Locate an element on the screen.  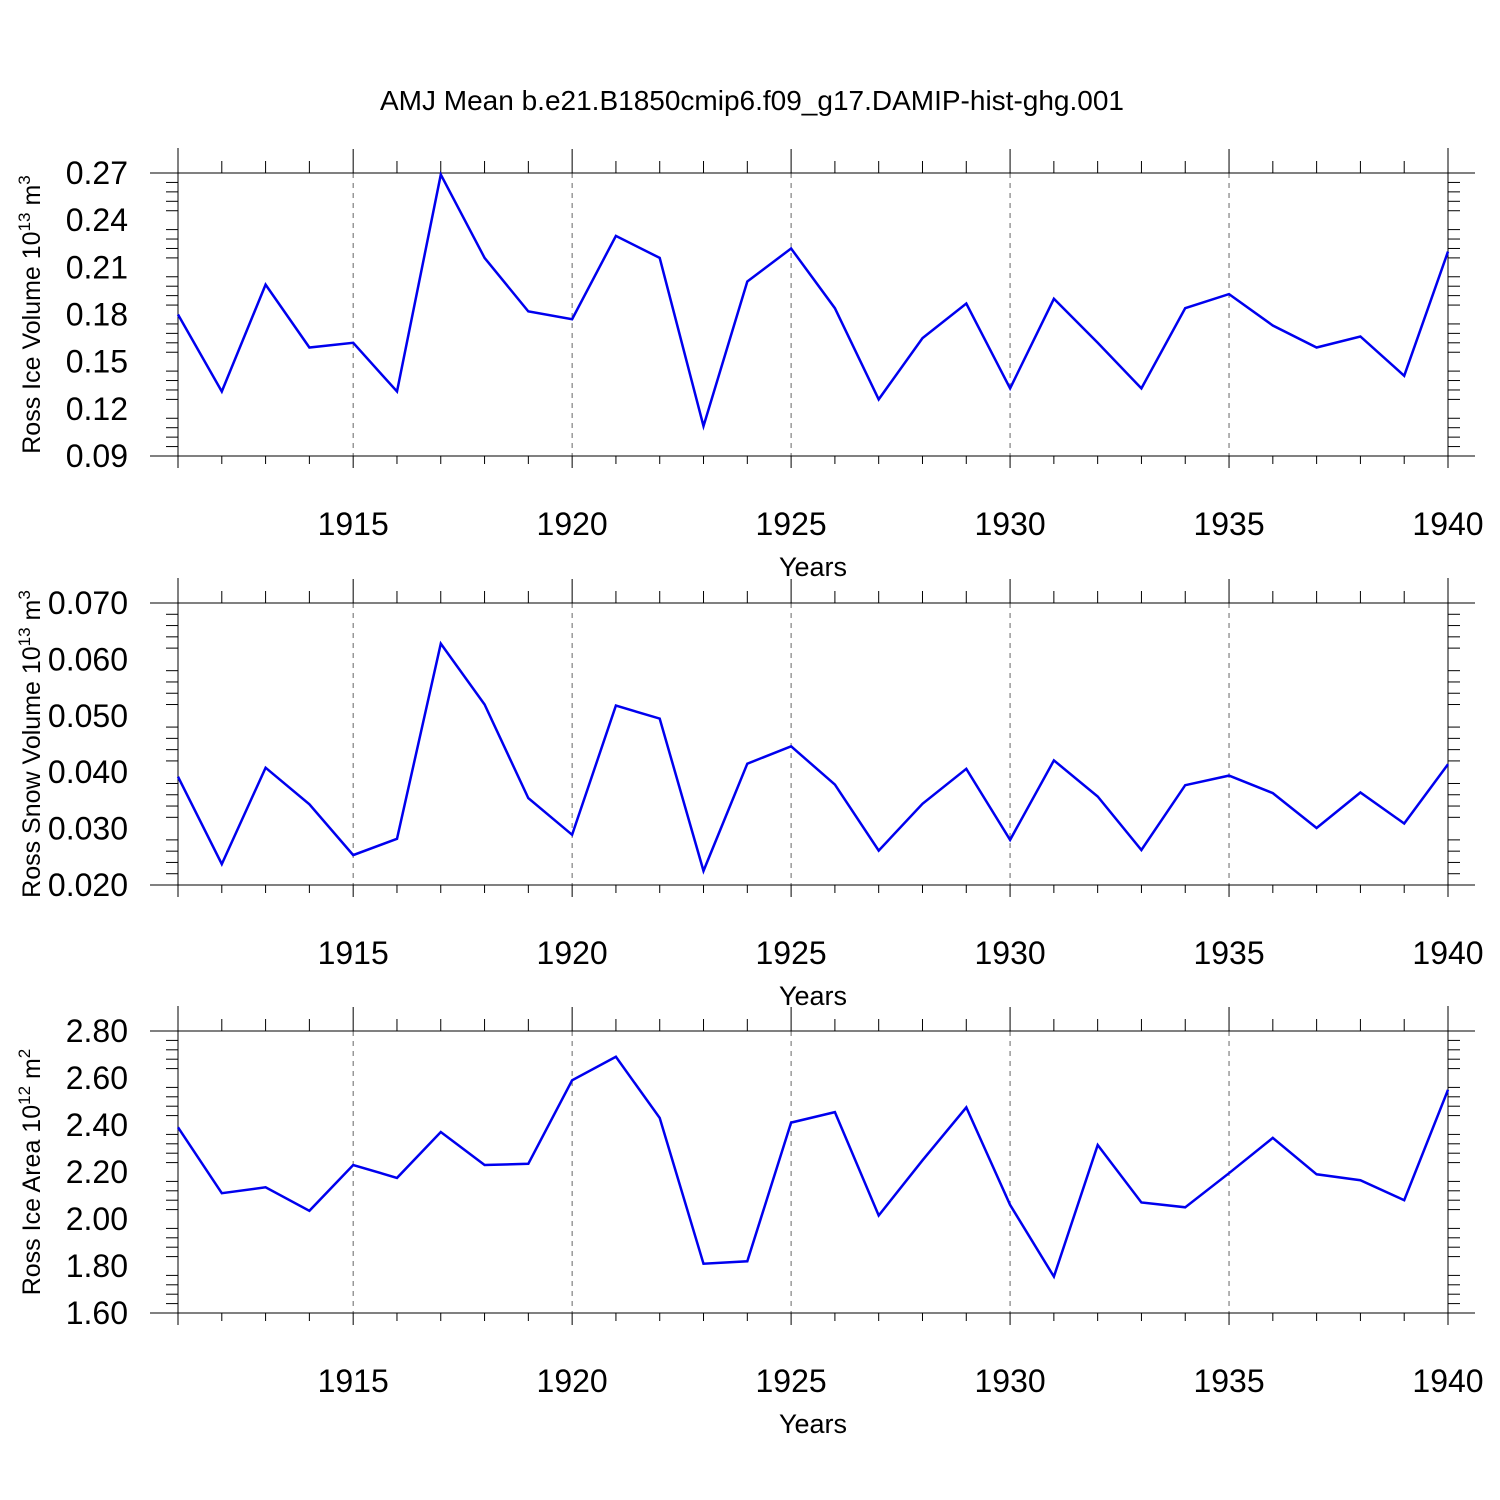
y-tick-label: 0.020 is located at coordinates (88, 885).